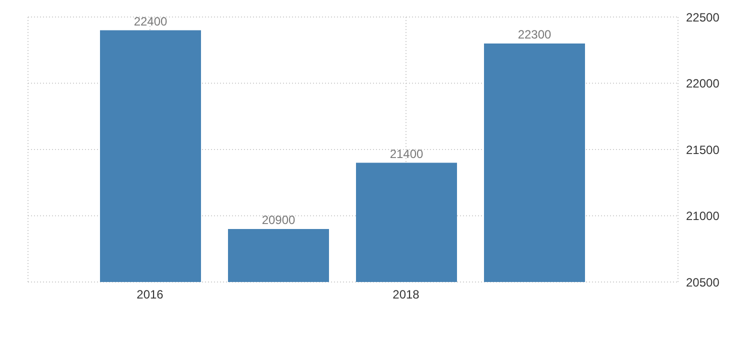 The height and width of the screenshot is (340, 730). What do you see at coordinates (703, 17) in the screenshot?
I see `y-tick-label: 22500` at bounding box center [703, 17].